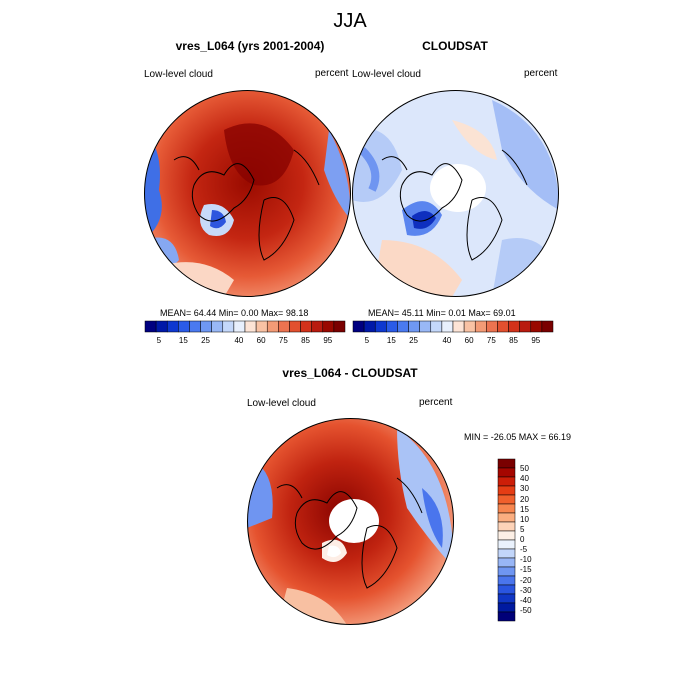 This screenshot has height=700, width=700. What do you see at coordinates (524, 550) in the screenshot?
I see `colorbar-tick-label: -5` at bounding box center [524, 550].